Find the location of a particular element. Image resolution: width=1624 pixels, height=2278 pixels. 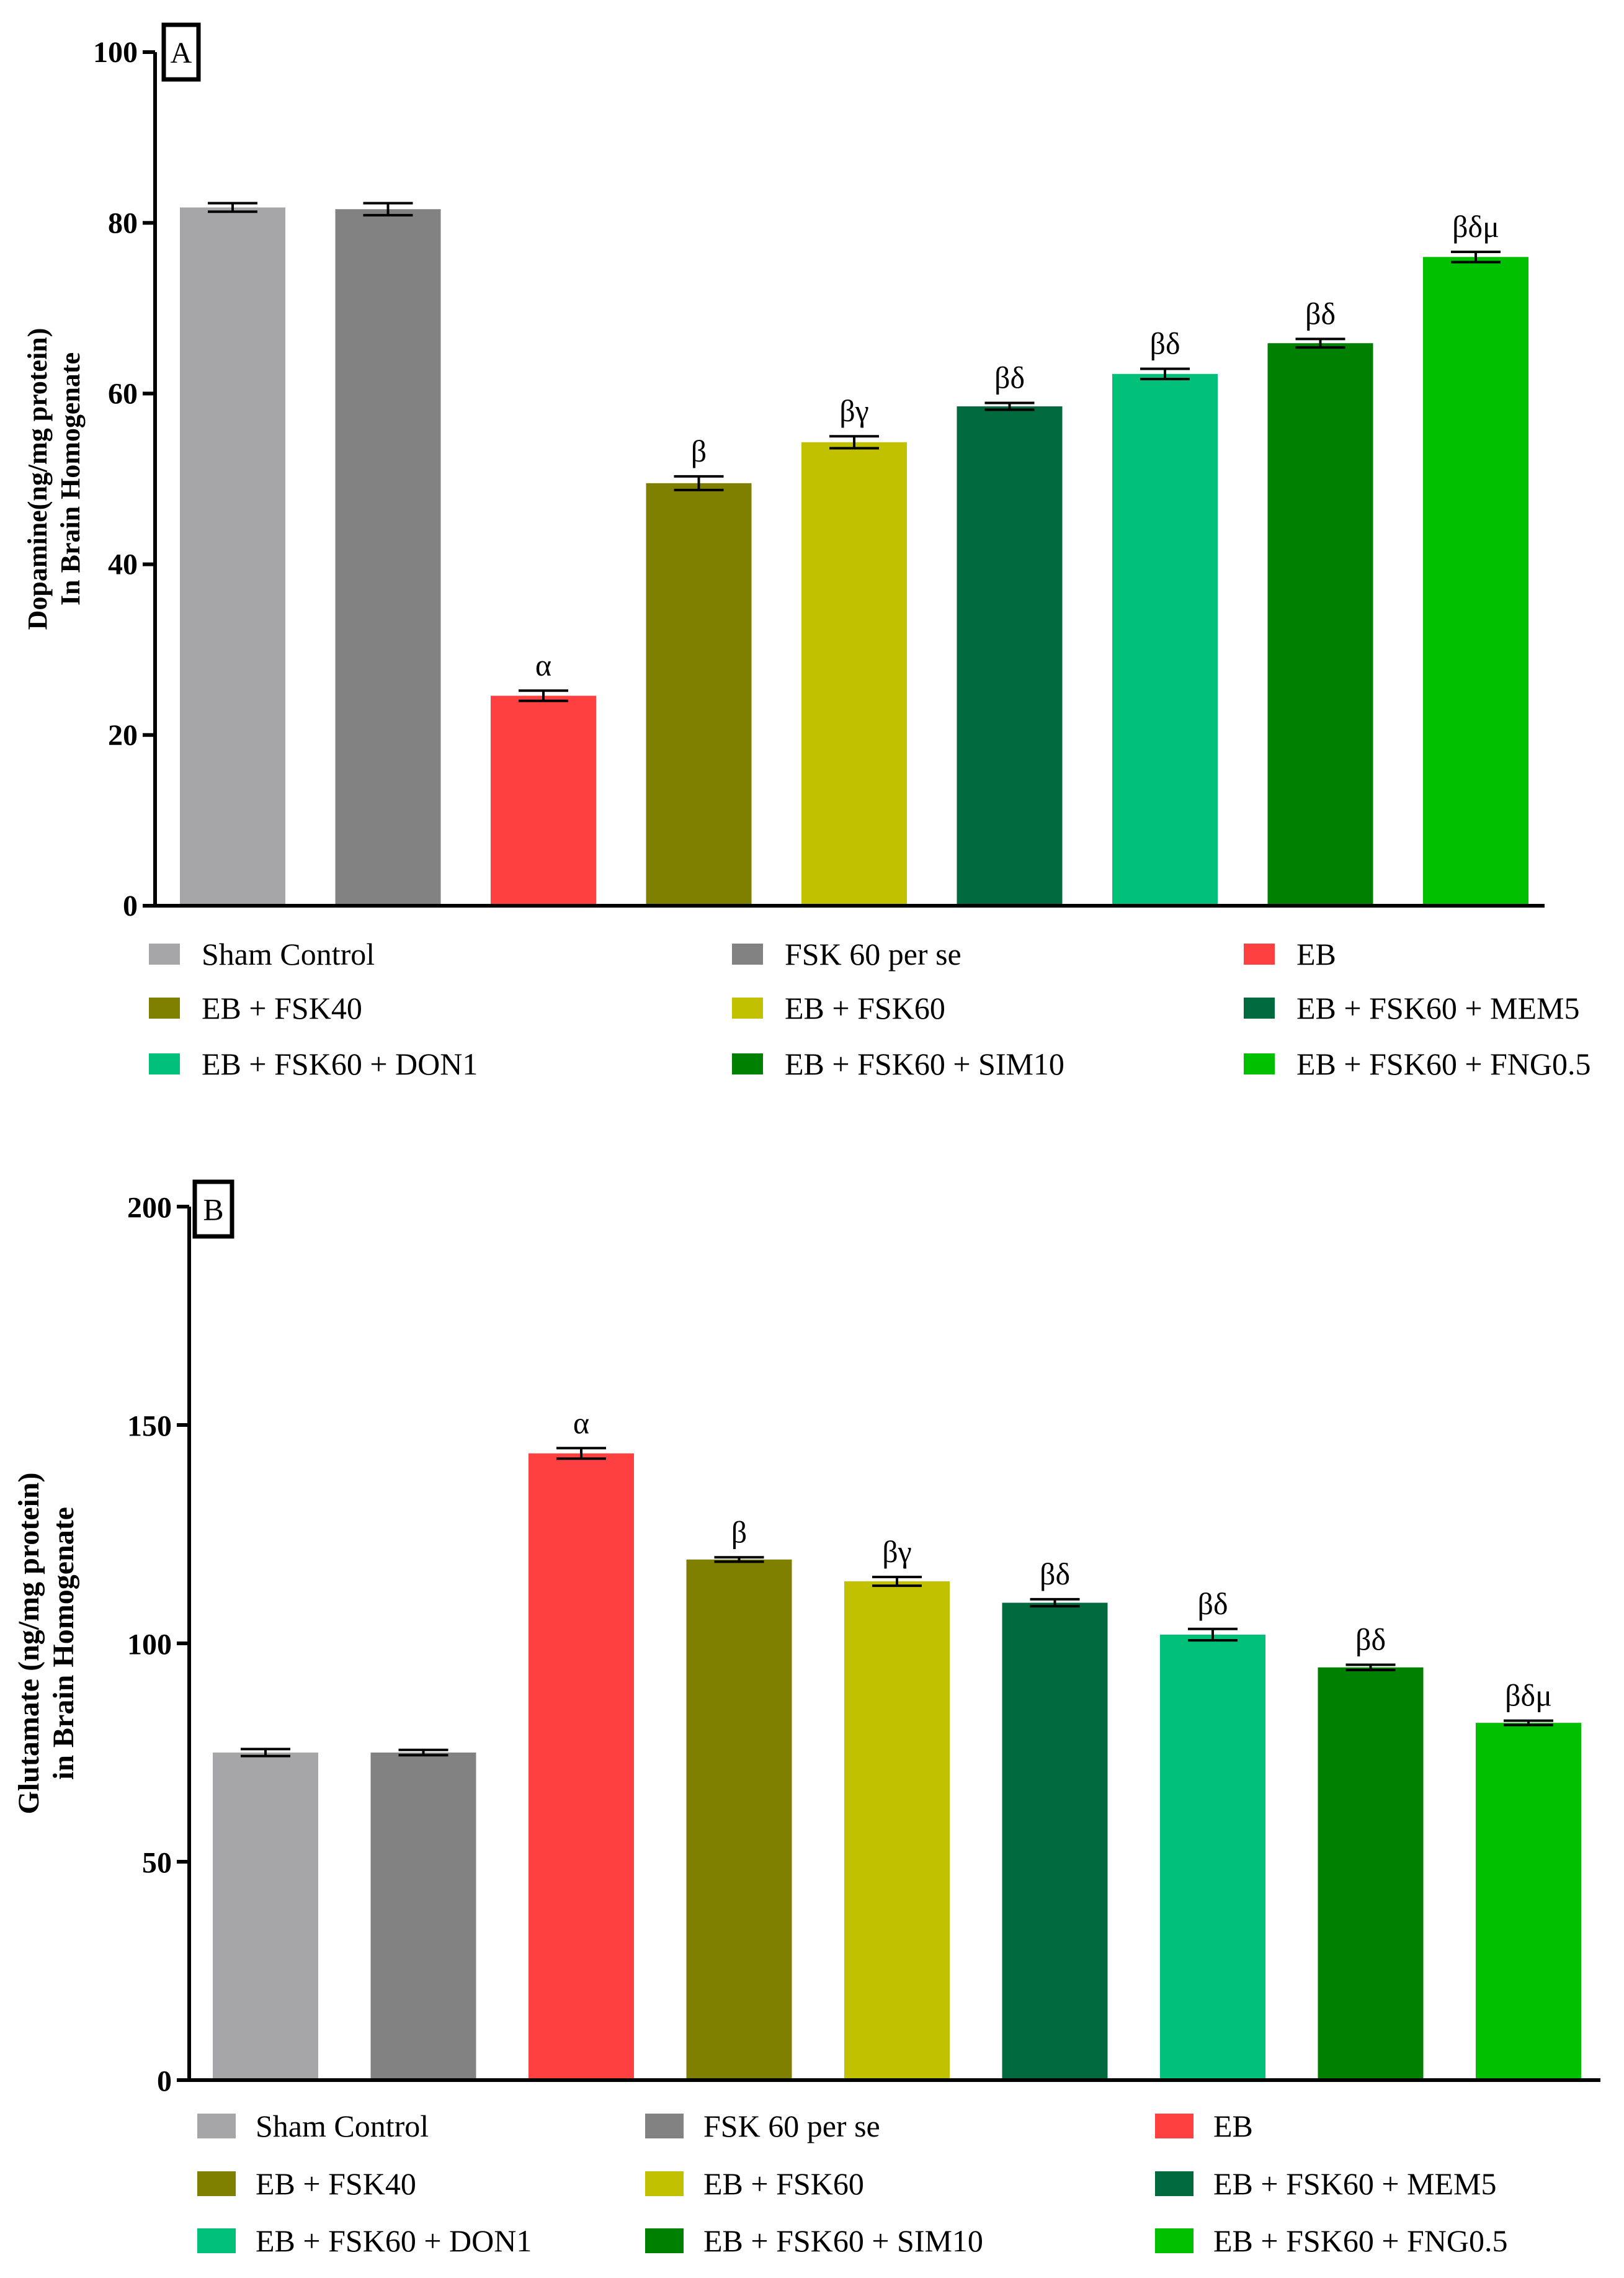

panel-a-legend-label: EB + FSK40 is located at coordinates (282, 1008).